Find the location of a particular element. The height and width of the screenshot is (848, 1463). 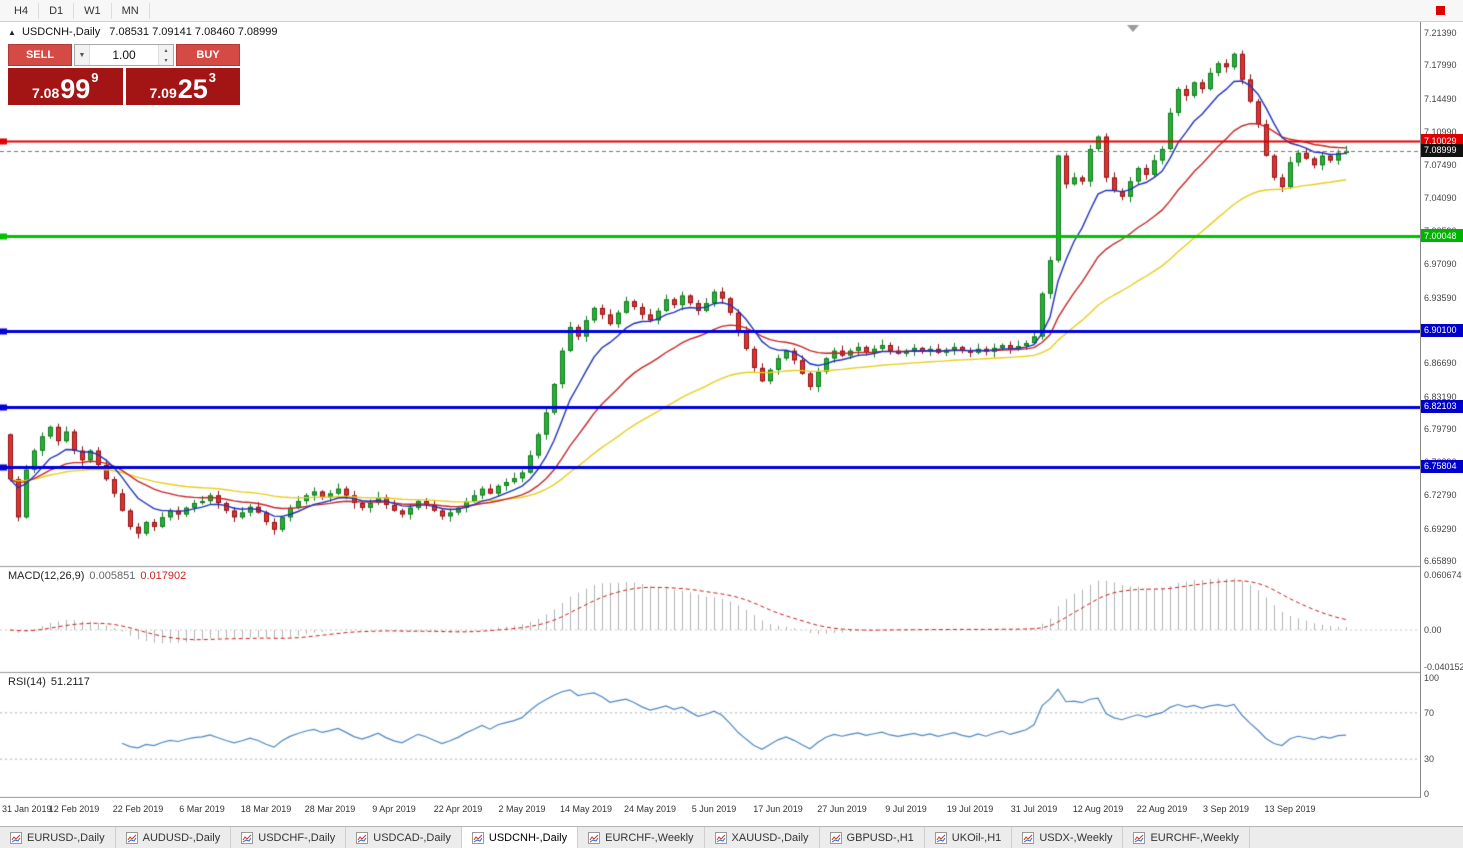

date-axis-label: 9 Jul 2019 is located at coordinates (906, 809).